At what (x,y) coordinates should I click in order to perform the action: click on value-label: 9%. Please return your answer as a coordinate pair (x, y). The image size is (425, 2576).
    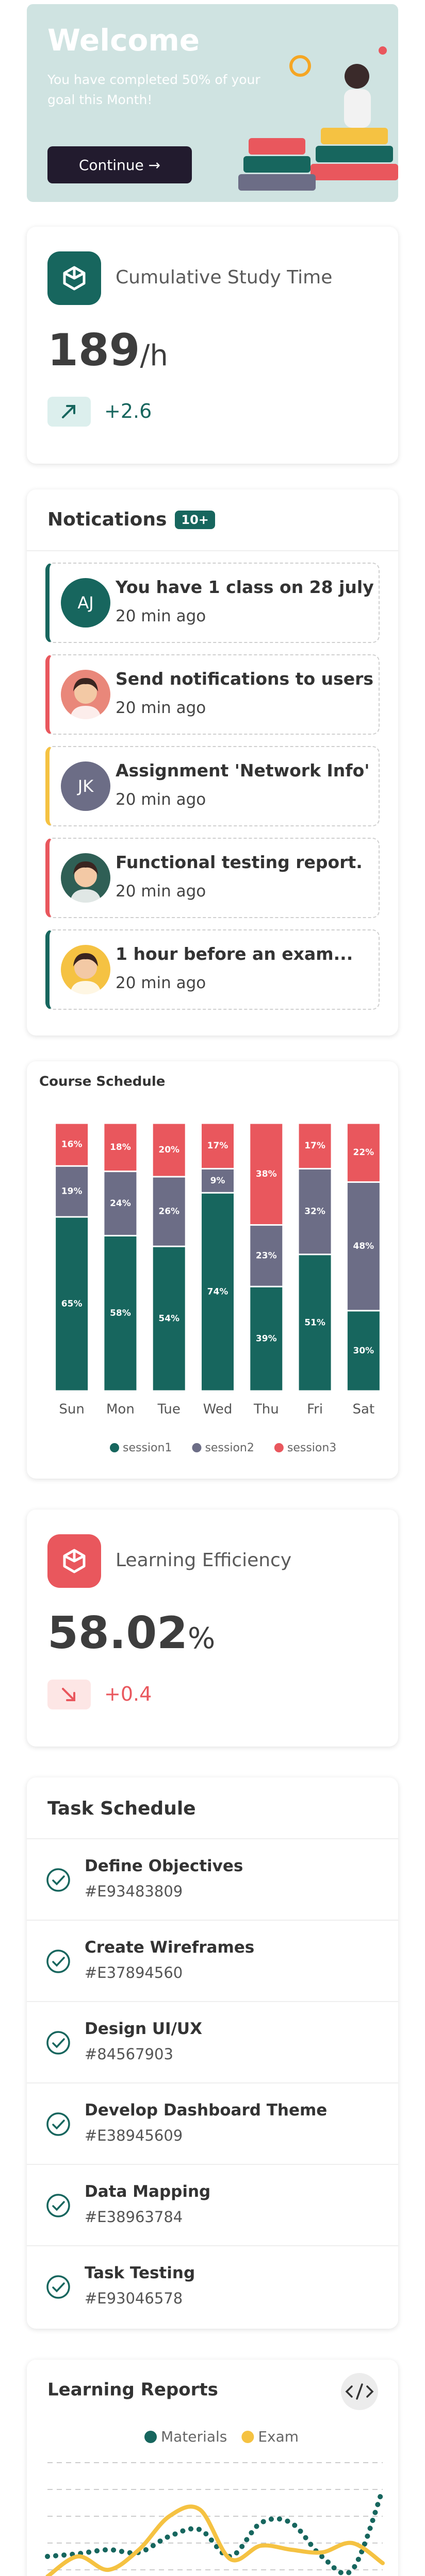
    Looking at the image, I should click on (218, 1181).